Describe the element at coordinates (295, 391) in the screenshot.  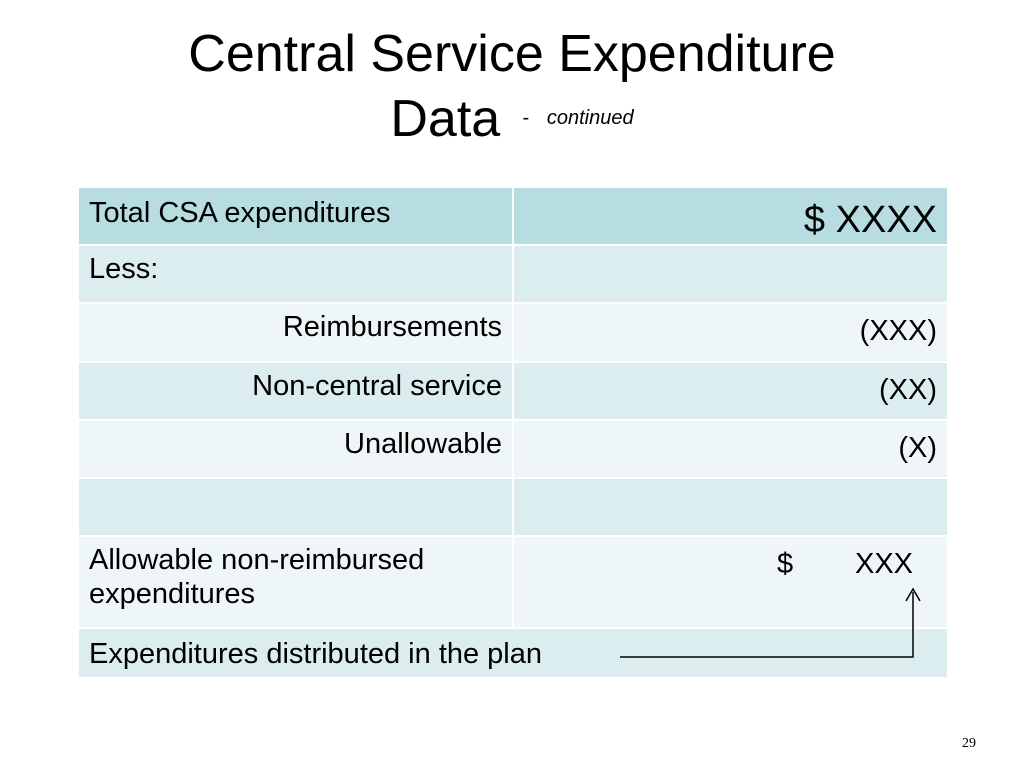
I see `row-label-non-central: Non-central service` at that location.